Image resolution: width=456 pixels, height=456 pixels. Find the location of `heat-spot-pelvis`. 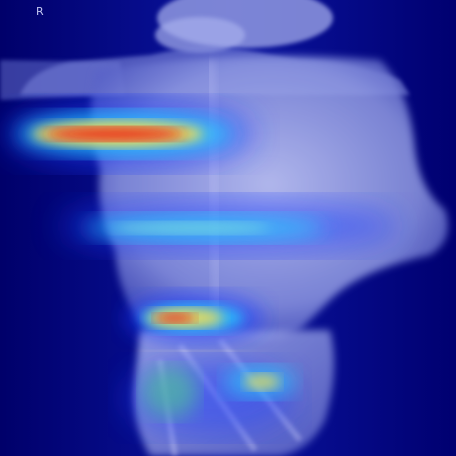

heat-spot-pelvis is located at coordinates (195, 318).